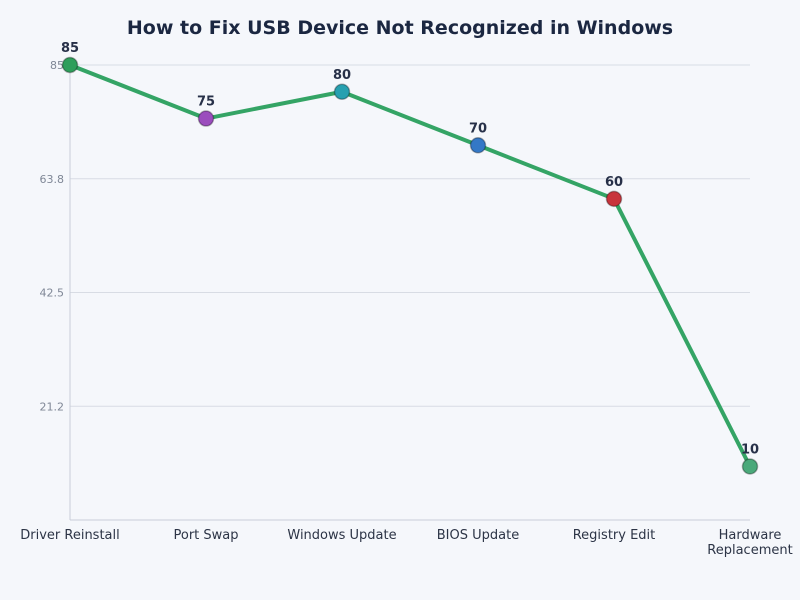 This screenshot has width=800, height=600. Describe the element at coordinates (52, 179) in the screenshot. I see `y-tick-label: 63.8` at that location.